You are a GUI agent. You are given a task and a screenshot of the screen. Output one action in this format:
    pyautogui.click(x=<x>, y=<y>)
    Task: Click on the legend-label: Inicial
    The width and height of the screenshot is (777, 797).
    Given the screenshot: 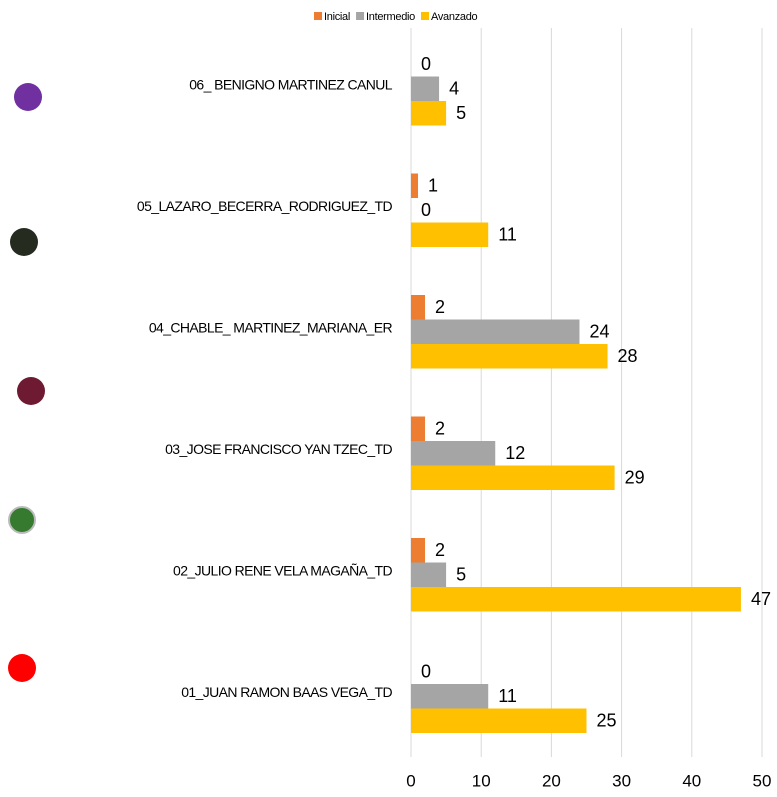 What is the action you would take?
    pyautogui.click(x=337, y=17)
    